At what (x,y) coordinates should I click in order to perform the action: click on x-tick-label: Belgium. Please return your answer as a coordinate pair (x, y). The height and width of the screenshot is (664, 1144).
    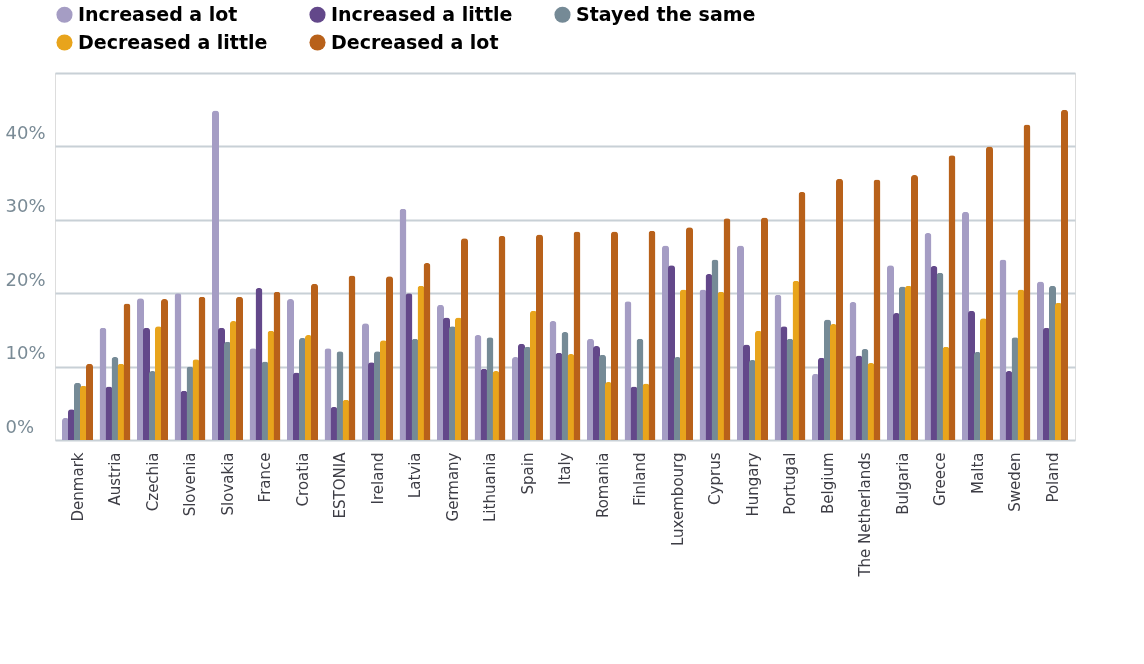
    Looking at the image, I should click on (827, 483).